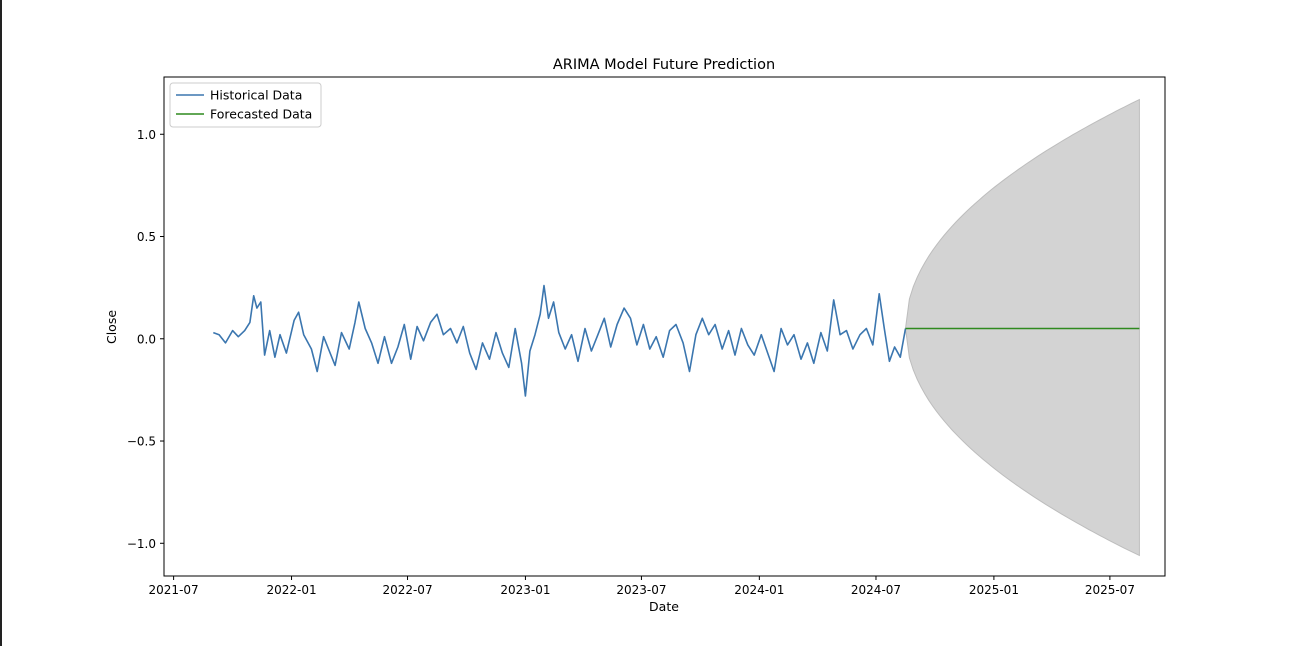 This screenshot has height=646, width=1290. I want to click on series-layer, so click(676, 340).